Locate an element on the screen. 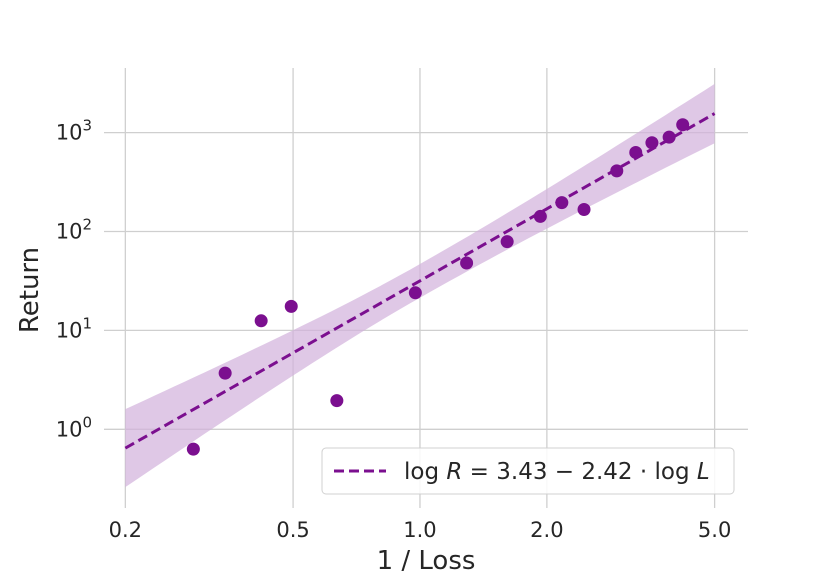 The image size is (830, 571). y-tick-label: 10² is located at coordinates (74, 229).